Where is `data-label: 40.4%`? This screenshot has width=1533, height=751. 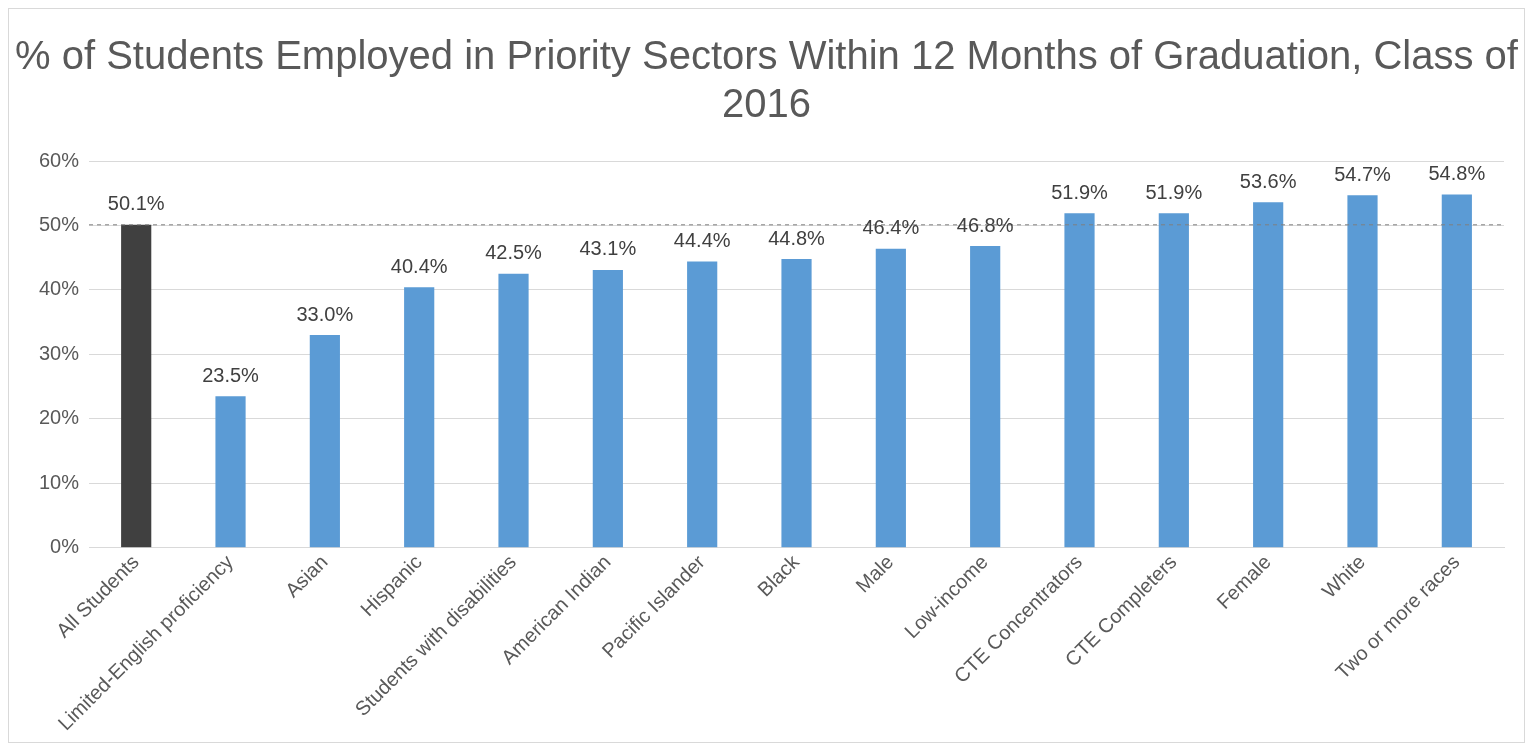
data-label: 40.4% is located at coordinates (419, 265).